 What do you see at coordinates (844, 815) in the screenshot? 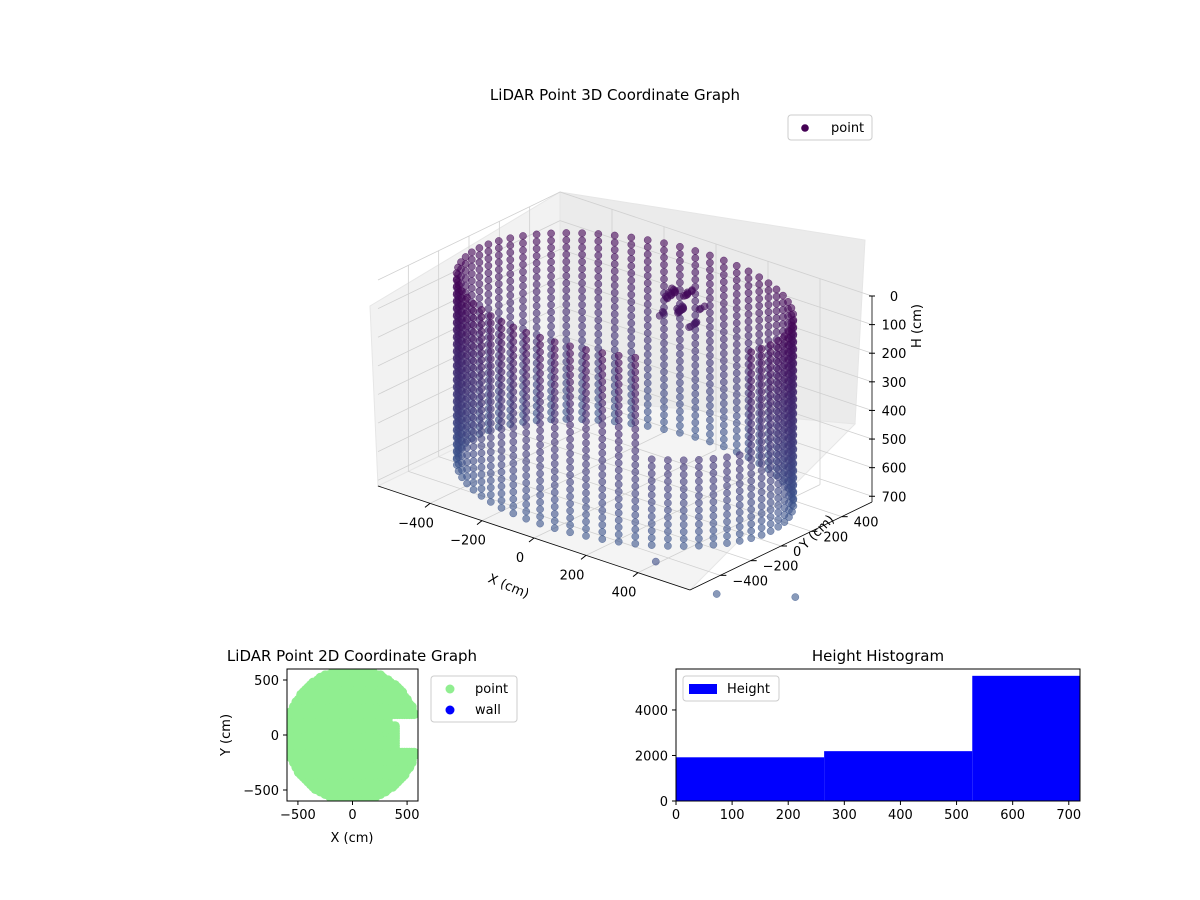
I see `x-tick-label-hist: 300` at bounding box center [844, 815].